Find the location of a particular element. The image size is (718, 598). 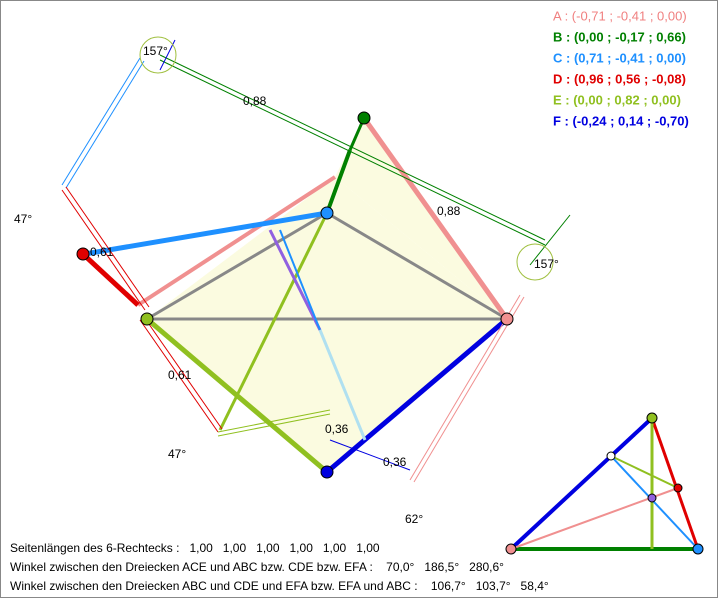

point-coordinates: F : (-0,24 ; 0,14 ; -0,70) is located at coordinates (621, 120).